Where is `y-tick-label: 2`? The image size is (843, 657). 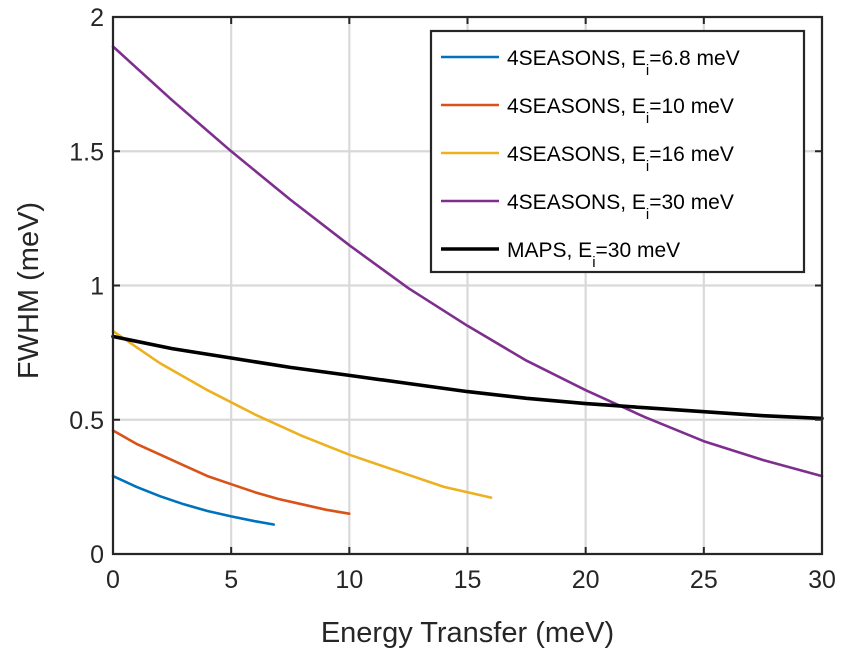 y-tick-label: 2 is located at coordinates (97, 18).